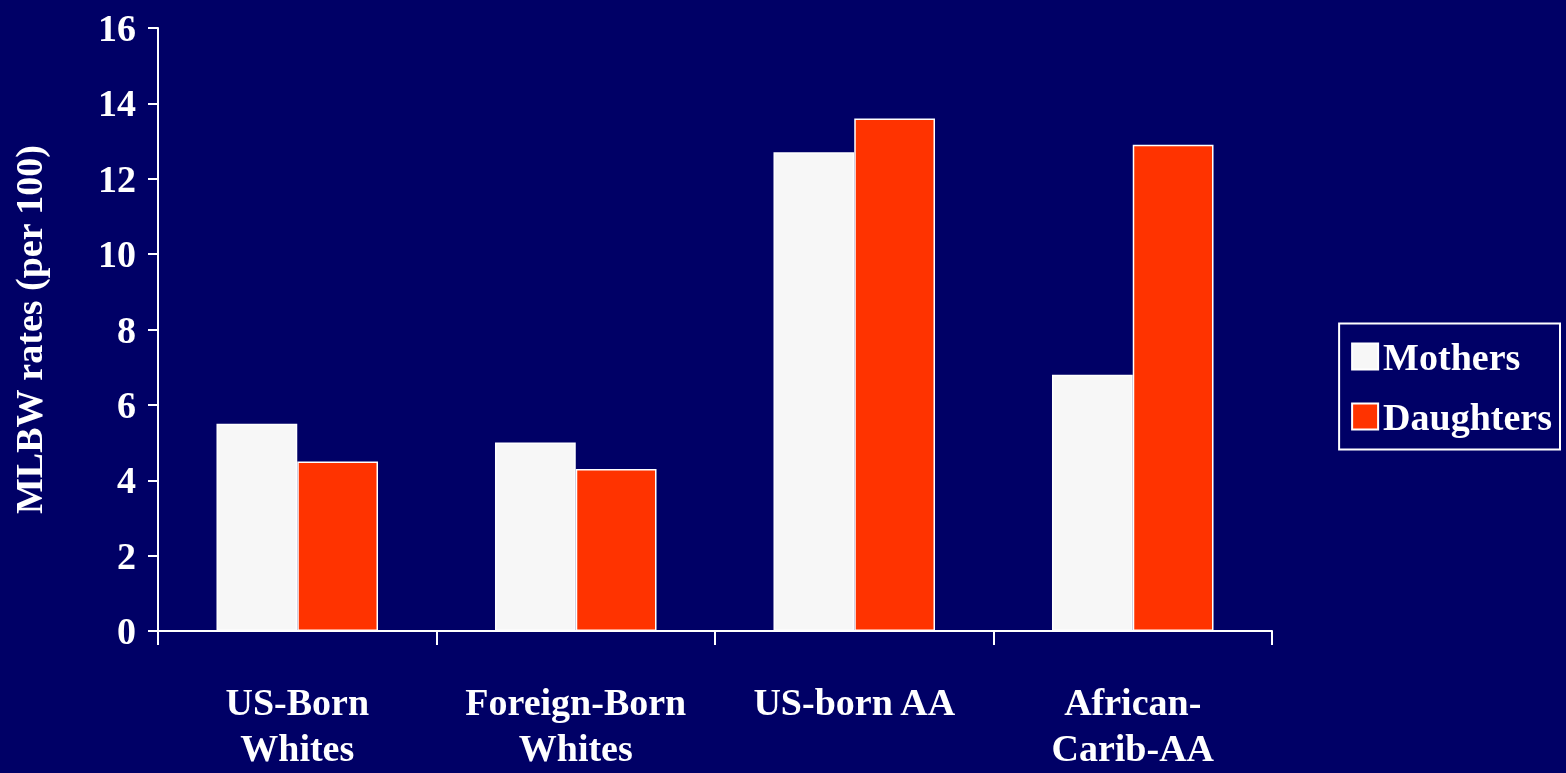 The width and height of the screenshot is (1566, 773). I want to click on y-tick-label: 12, so click(117, 178).